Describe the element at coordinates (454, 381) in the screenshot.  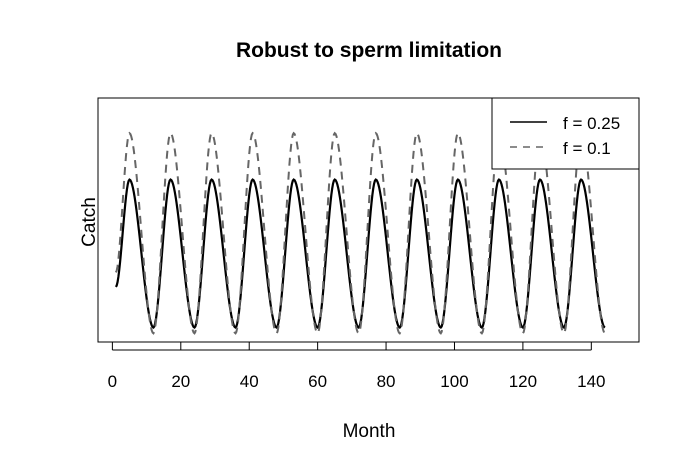
I see `x-tick-label: 100` at that location.